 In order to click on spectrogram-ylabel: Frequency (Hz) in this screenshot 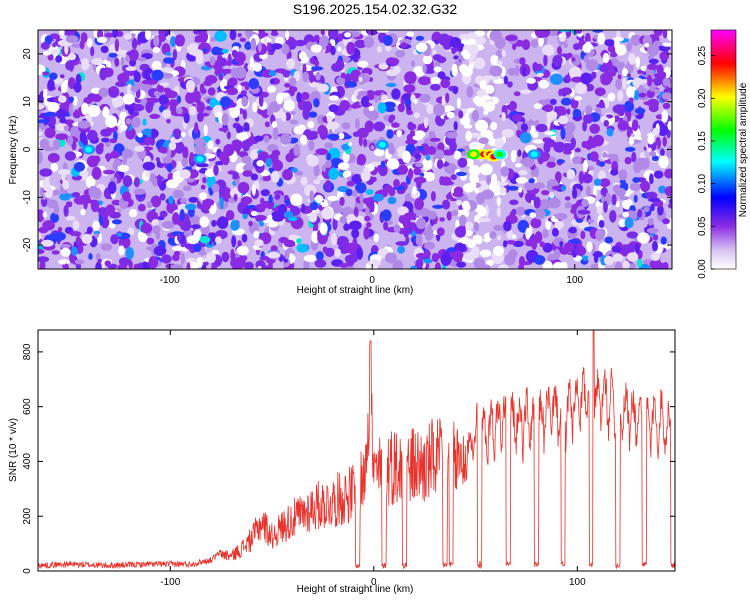, I will do `click(13, 150)`.